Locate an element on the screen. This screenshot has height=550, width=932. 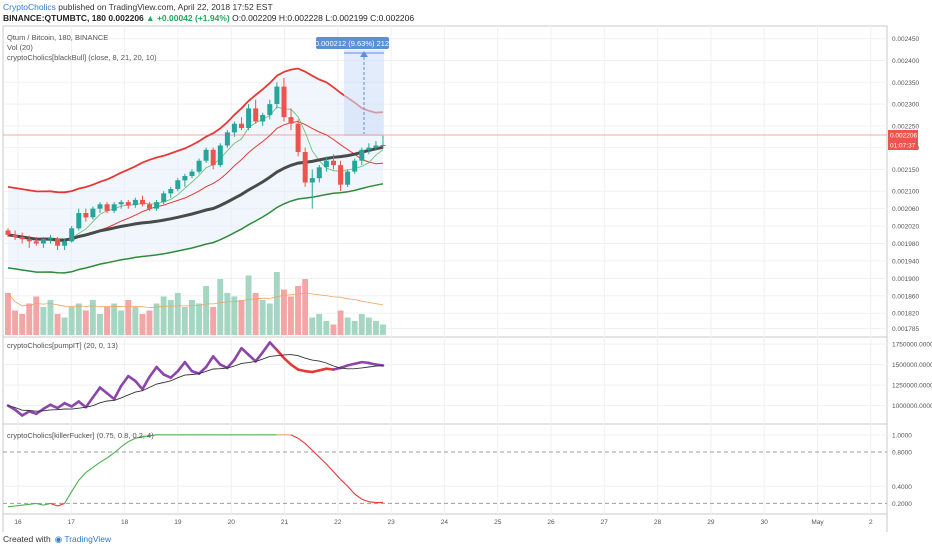
vol-title: Vol (20) is located at coordinates (20, 47).